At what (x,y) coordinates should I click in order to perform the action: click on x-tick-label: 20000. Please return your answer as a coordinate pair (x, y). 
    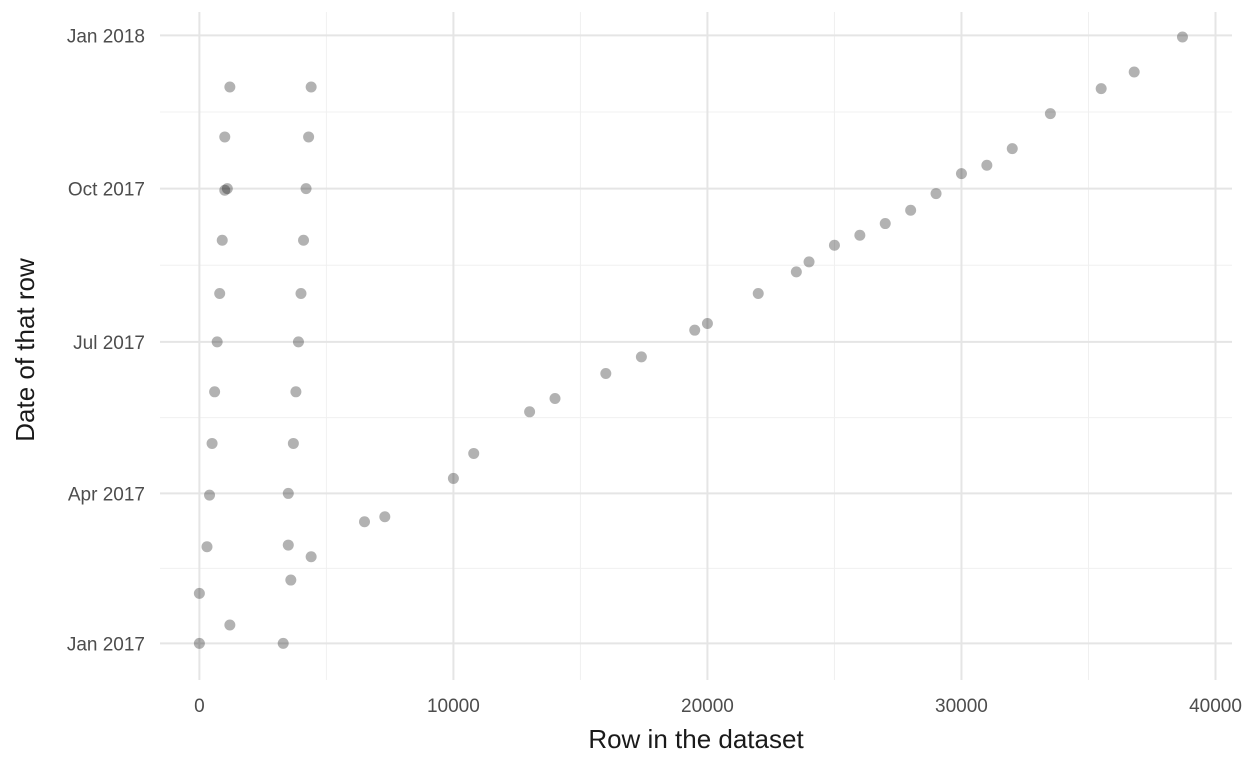
    Looking at the image, I should click on (707, 706).